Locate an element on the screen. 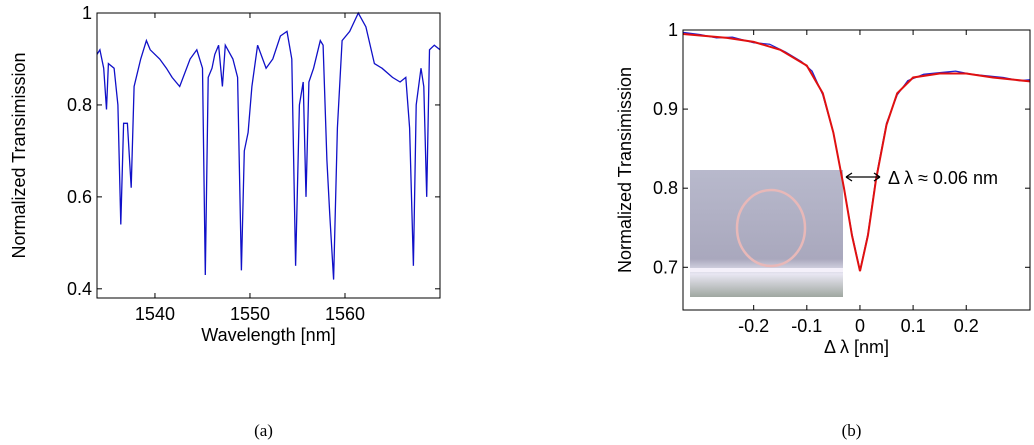 The width and height of the screenshot is (1034, 445). y-tick-label: 0.6 is located at coordinates (79, 197).